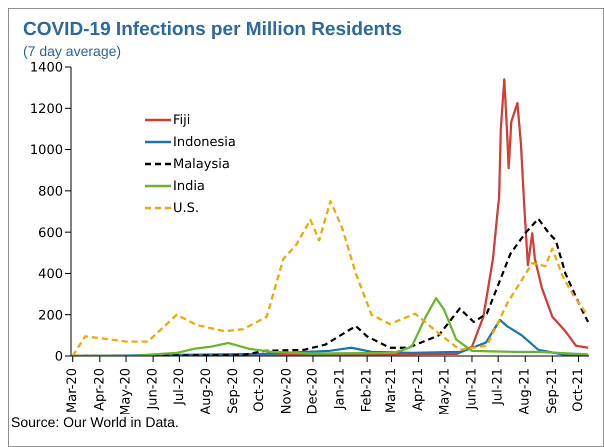 The image size is (604, 447). Describe the element at coordinates (58, 357) in the screenshot. I see `y-tick-label: 0` at that location.